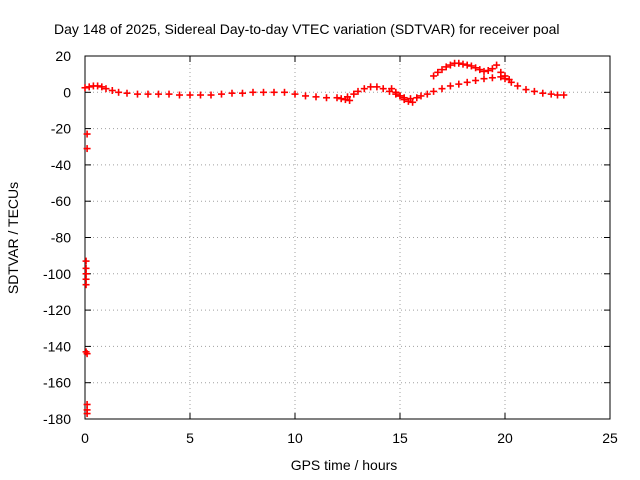 The height and width of the screenshot is (480, 640). I want to click on x-tick-label: 10, so click(295, 438).